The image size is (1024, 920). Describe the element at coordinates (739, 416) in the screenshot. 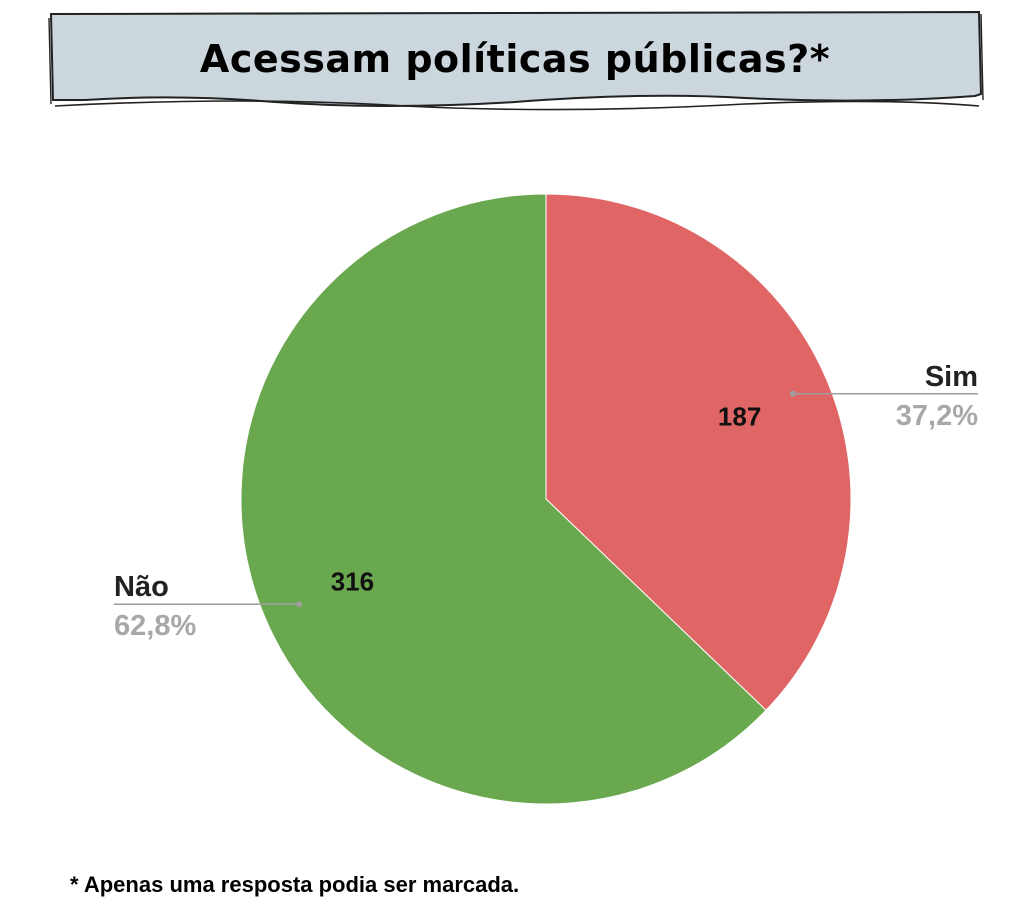

I see `value-label-sim: 187` at that location.